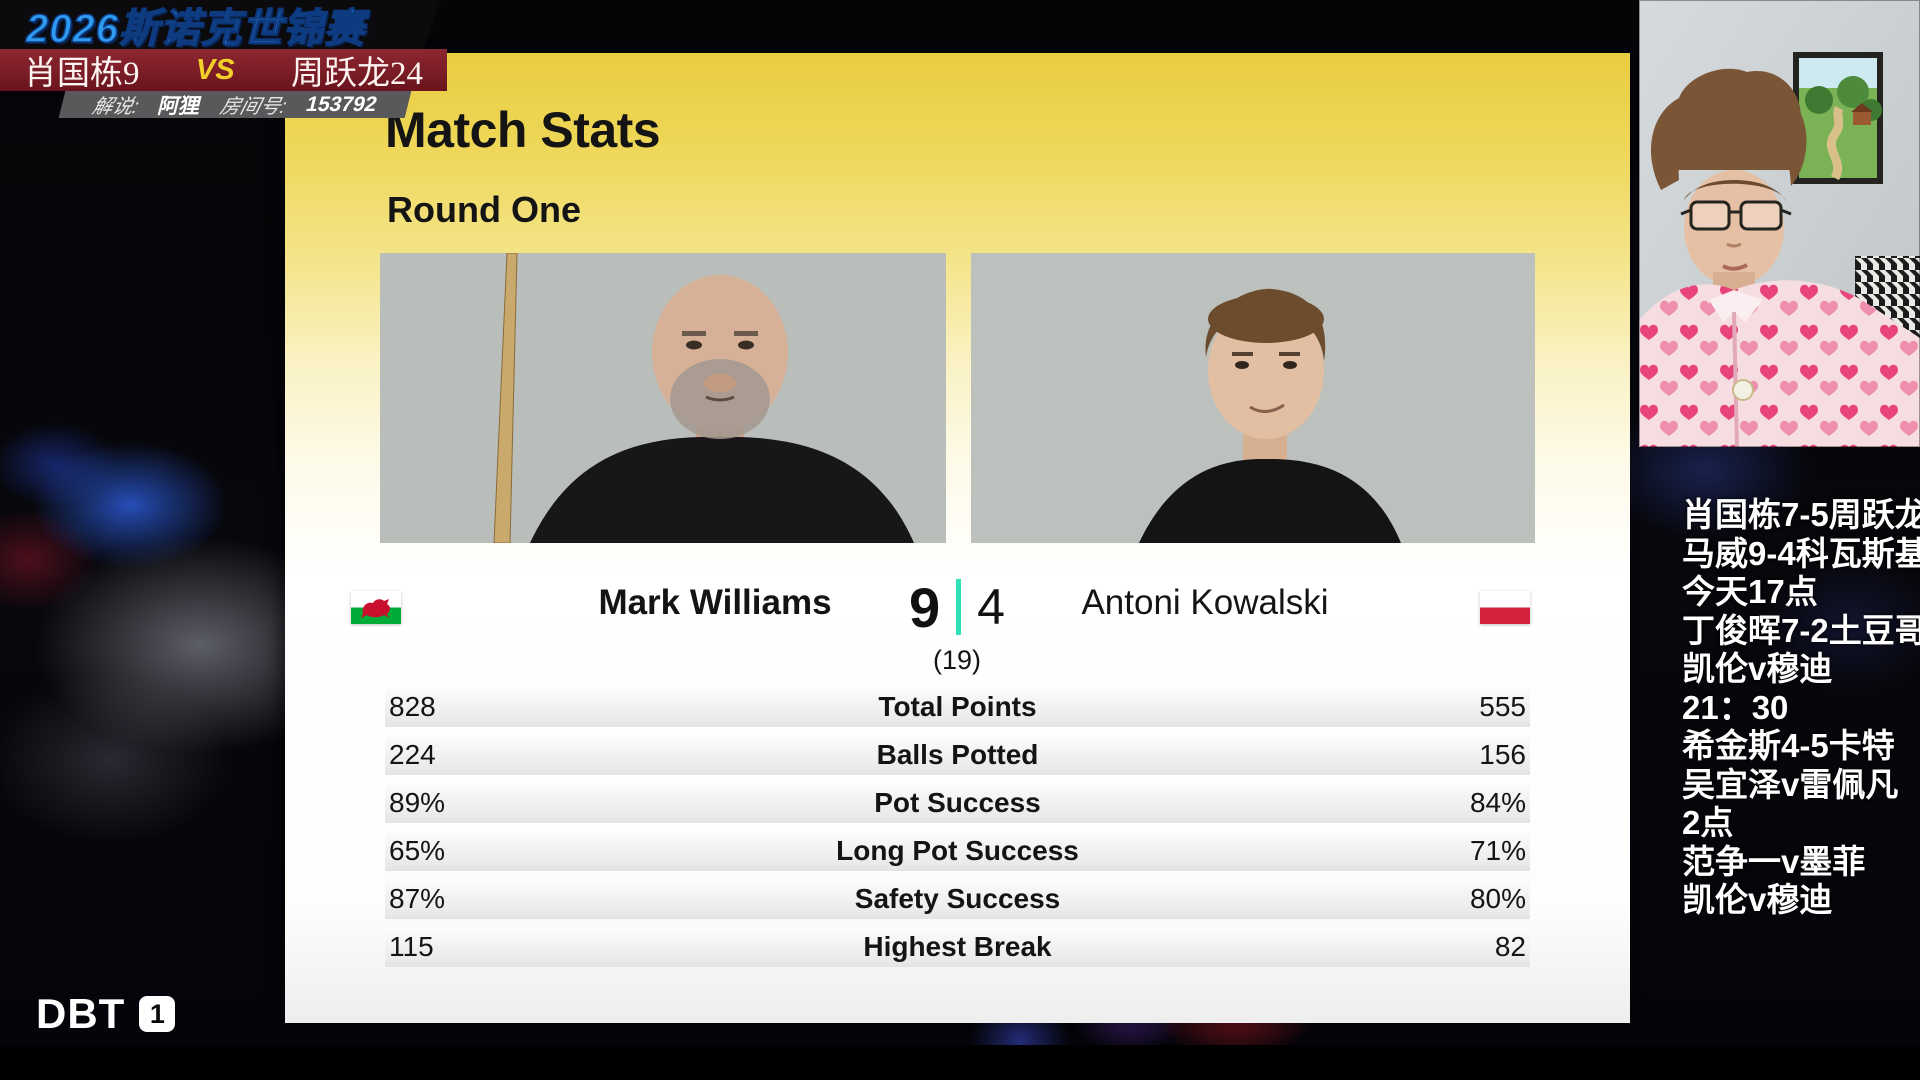  Describe the element at coordinates (81, 1013) in the screenshot. I see `channel-name: DBT` at that location.